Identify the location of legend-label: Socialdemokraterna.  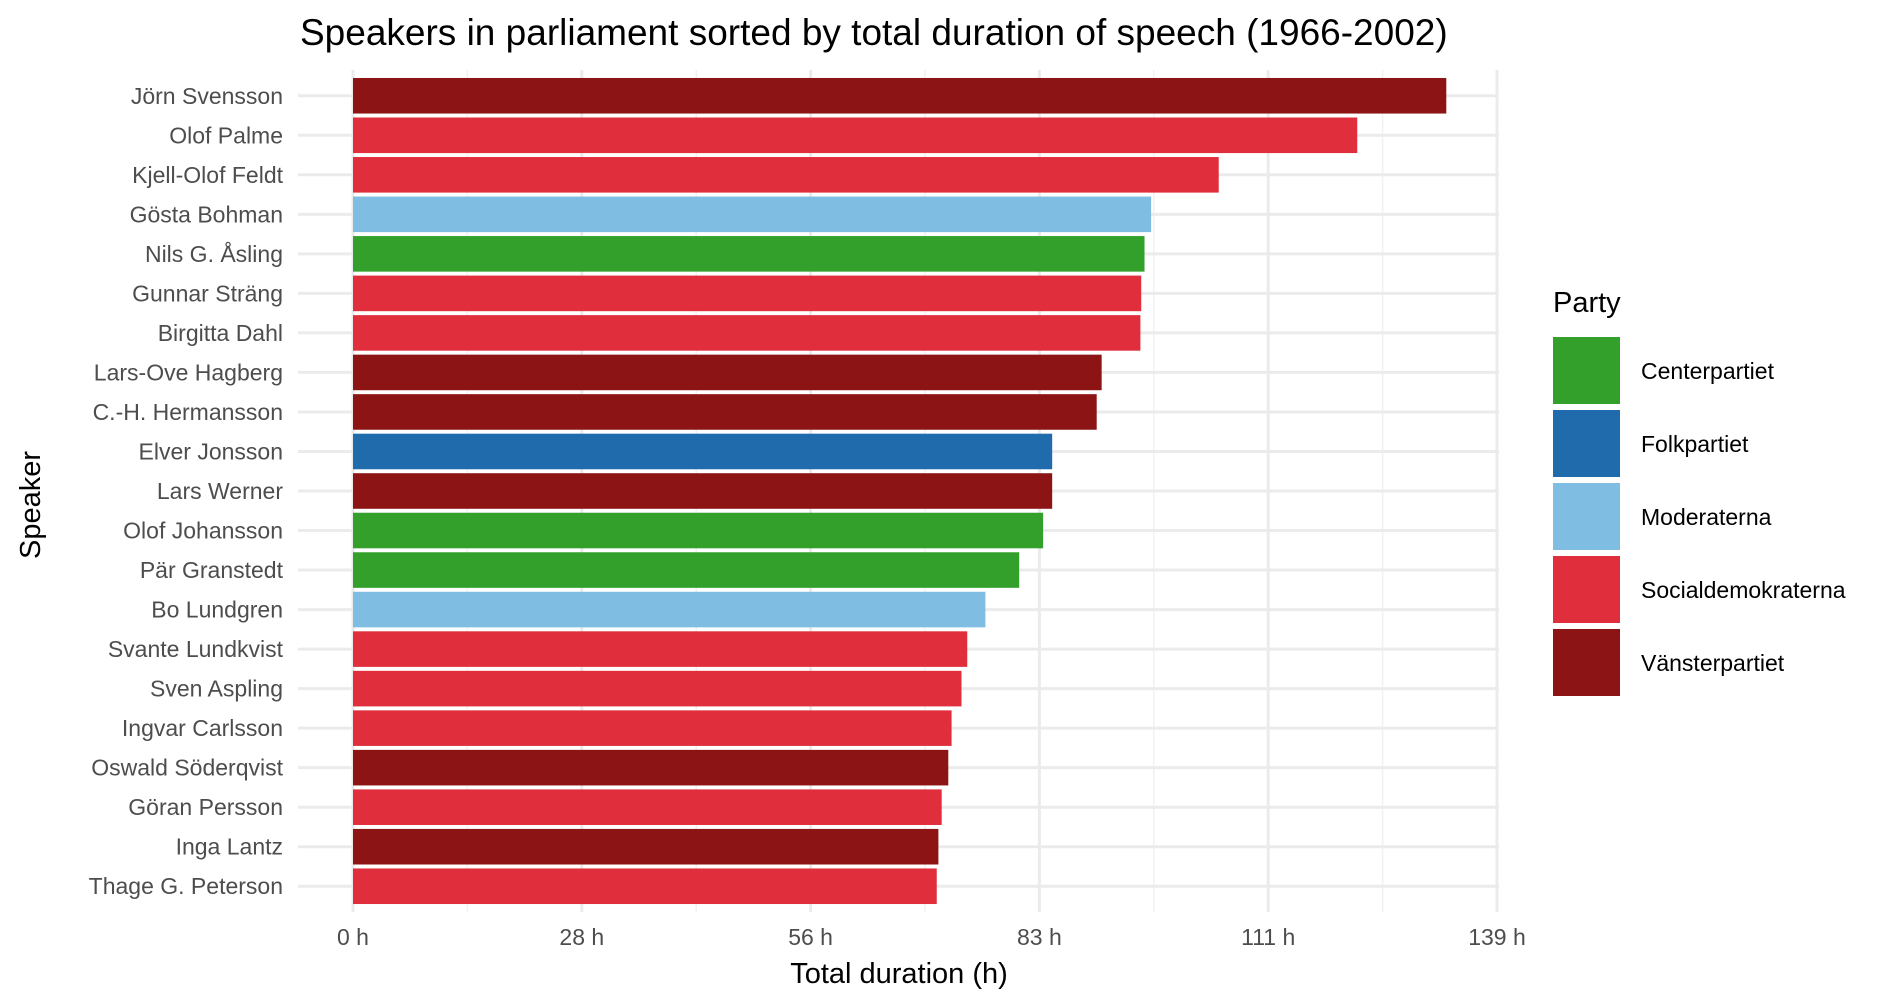
(1743, 590).